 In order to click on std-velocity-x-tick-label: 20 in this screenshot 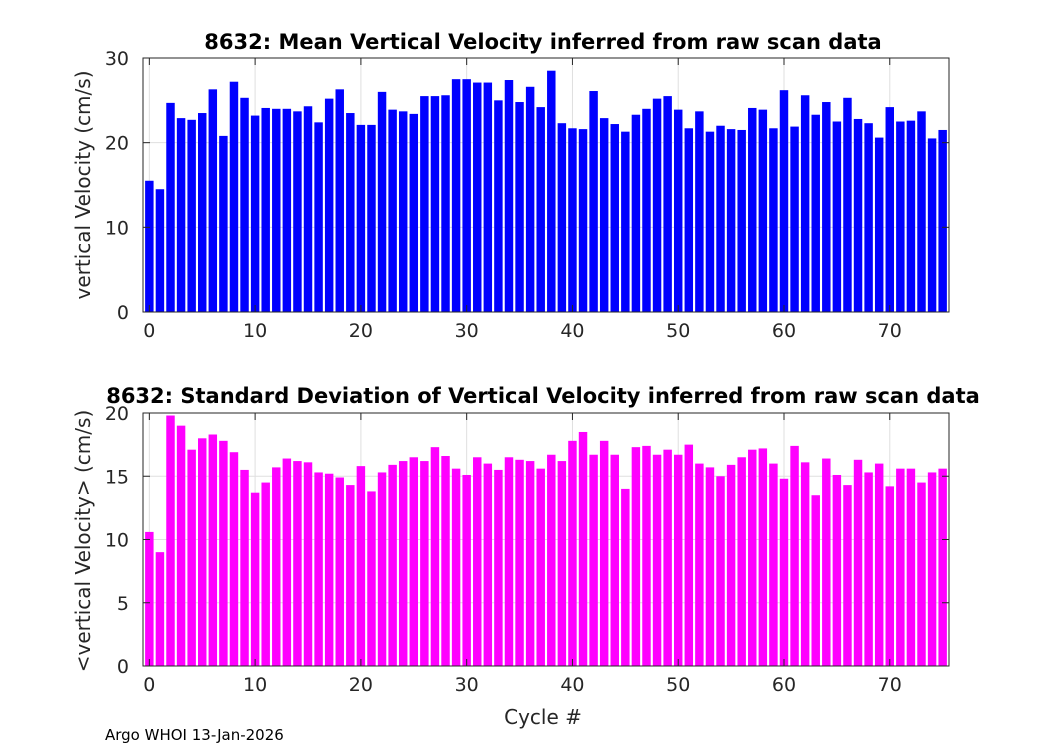, I will do `click(361, 685)`.